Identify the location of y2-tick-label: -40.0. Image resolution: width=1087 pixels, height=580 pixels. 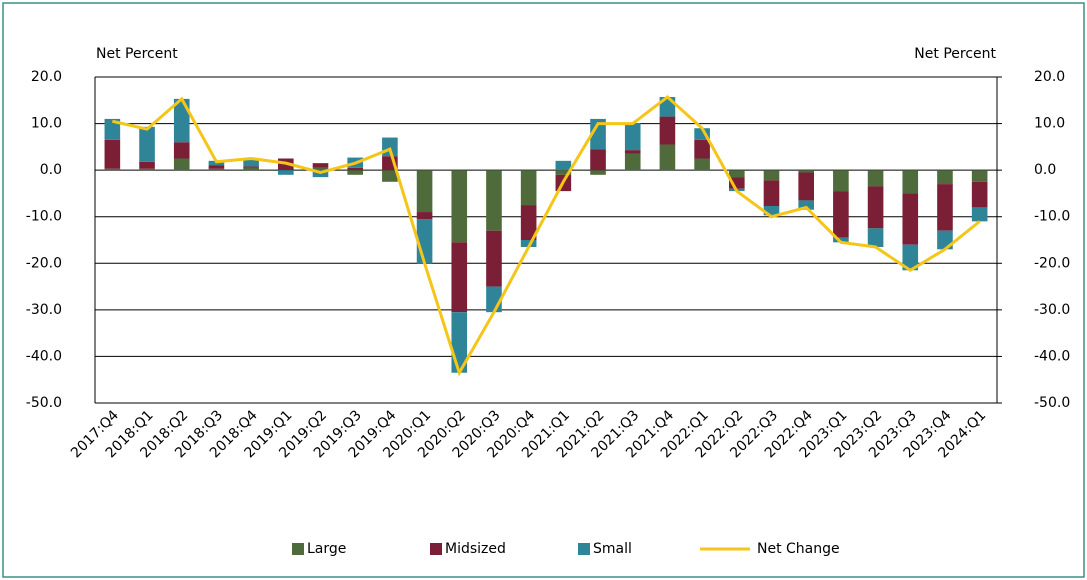
(1052, 356).